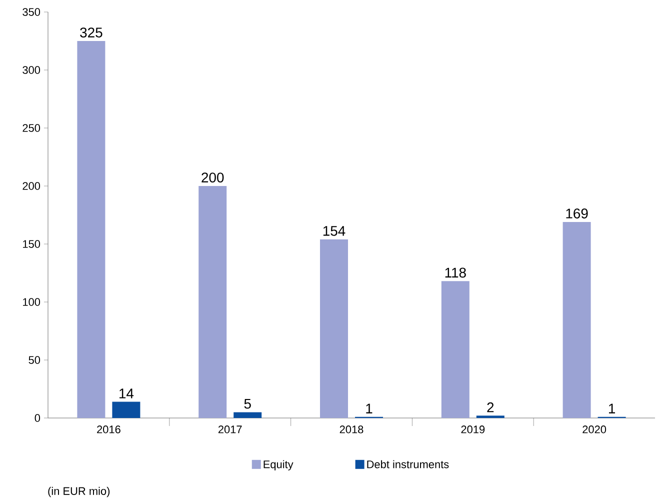  I want to click on x-tick-label: 2016, so click(108, 430).